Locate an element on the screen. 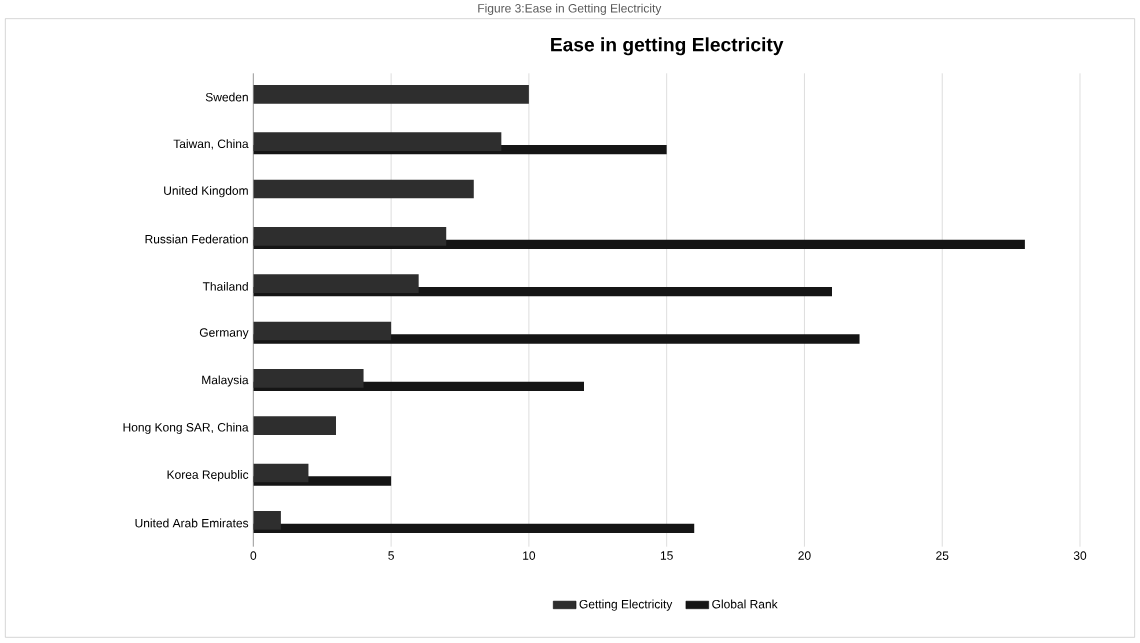 The image size is (1140, 643). y-tick-label: Sweden is located at coordinates (226, 97).